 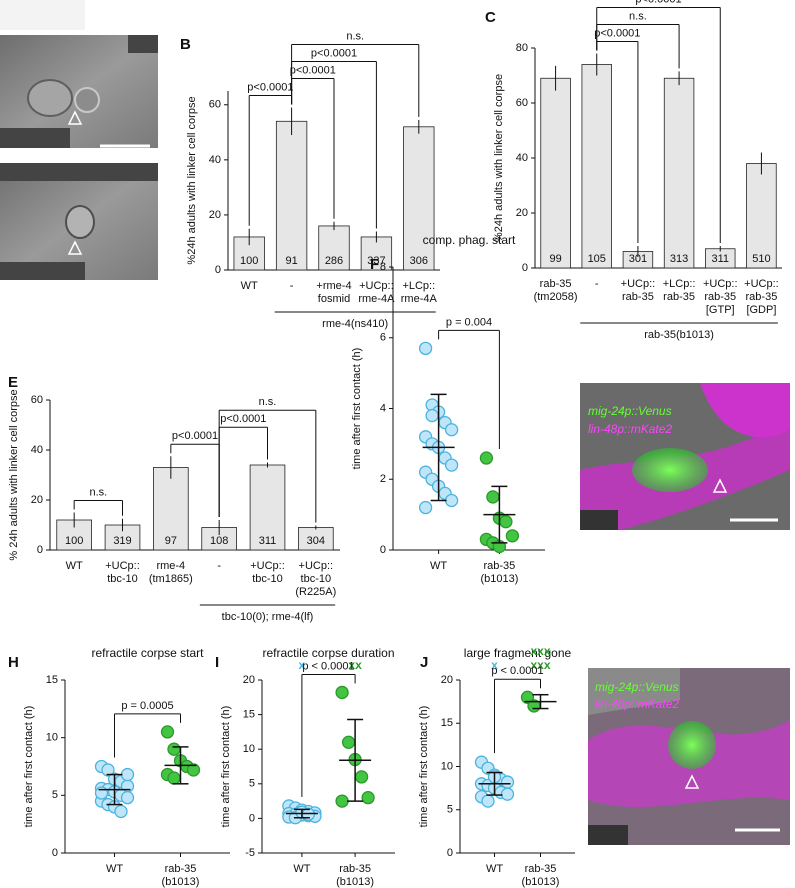 What do you see at coordinates (419, 261) in the screenshot?
I see `count-label: 306` at bounding box center [419, 261].